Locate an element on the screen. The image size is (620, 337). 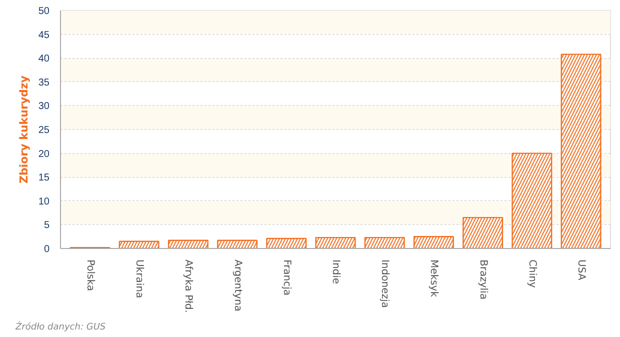
x-tick-label: Argentyna is located at coordinates (237, 286).